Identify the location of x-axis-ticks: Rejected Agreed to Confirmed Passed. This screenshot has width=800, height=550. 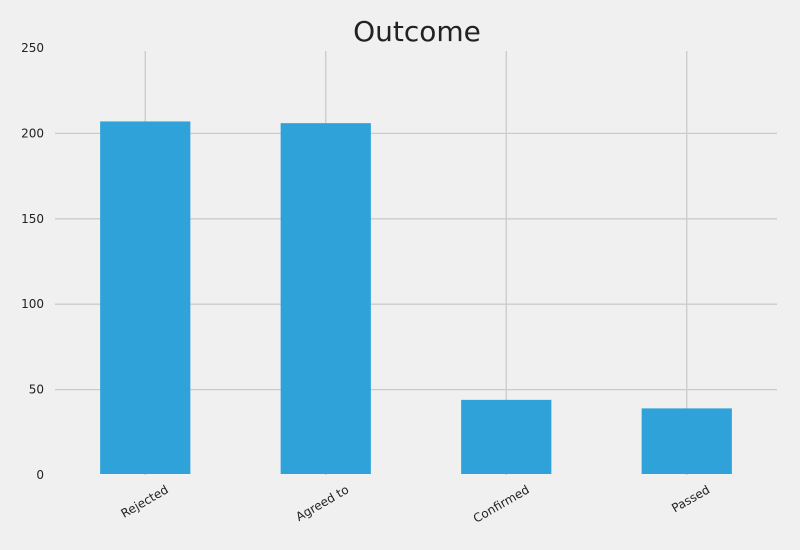
(416, 503).